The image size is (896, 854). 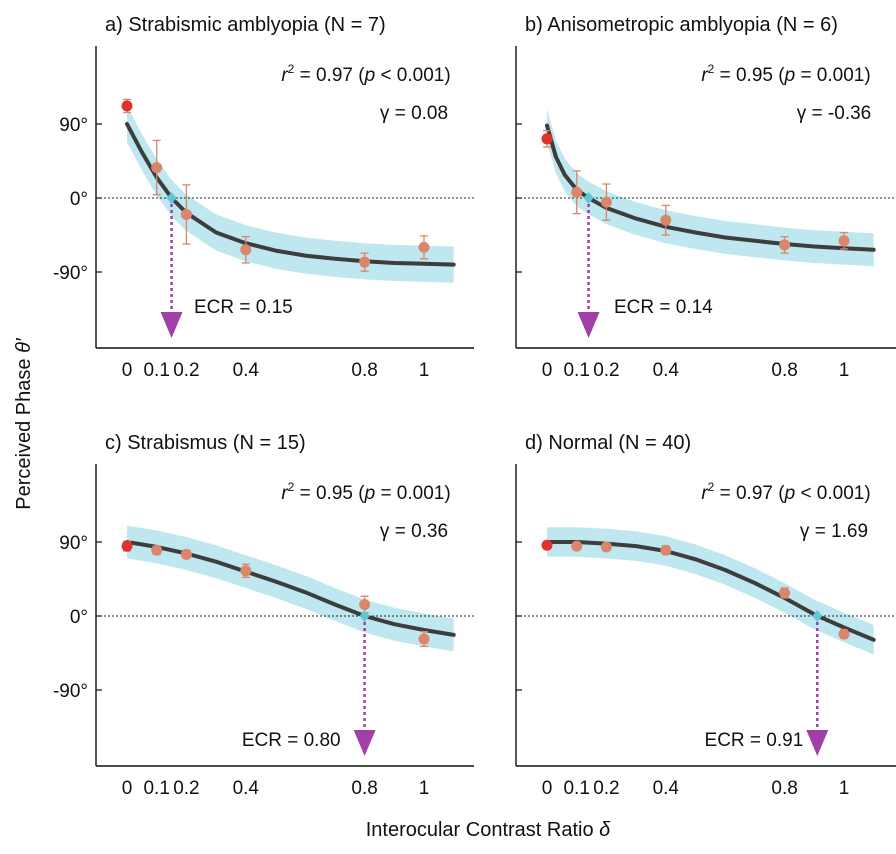 I want to click on panel-title: b) Anisometropic amblyopia (N = 6), so click(x=681, y=25).